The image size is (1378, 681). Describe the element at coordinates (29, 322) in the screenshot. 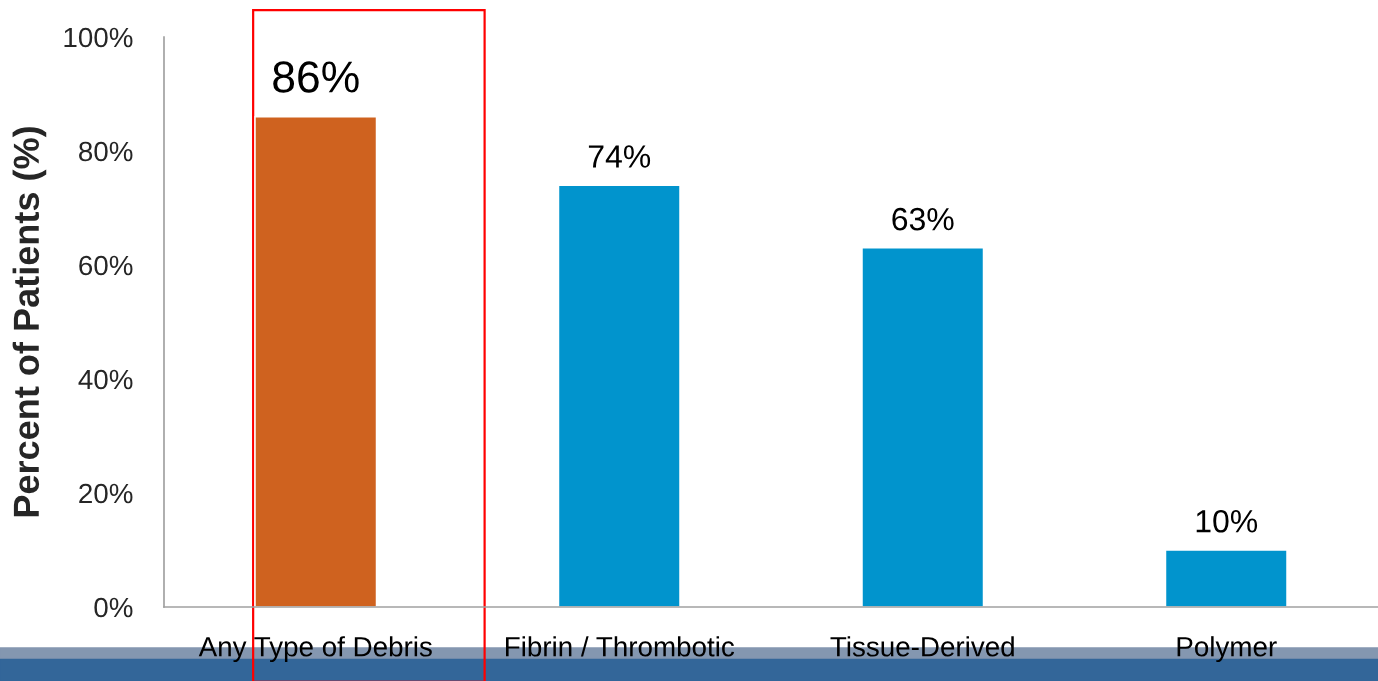

I see `y-axis-title: Percent of Patients (%)` at that location.